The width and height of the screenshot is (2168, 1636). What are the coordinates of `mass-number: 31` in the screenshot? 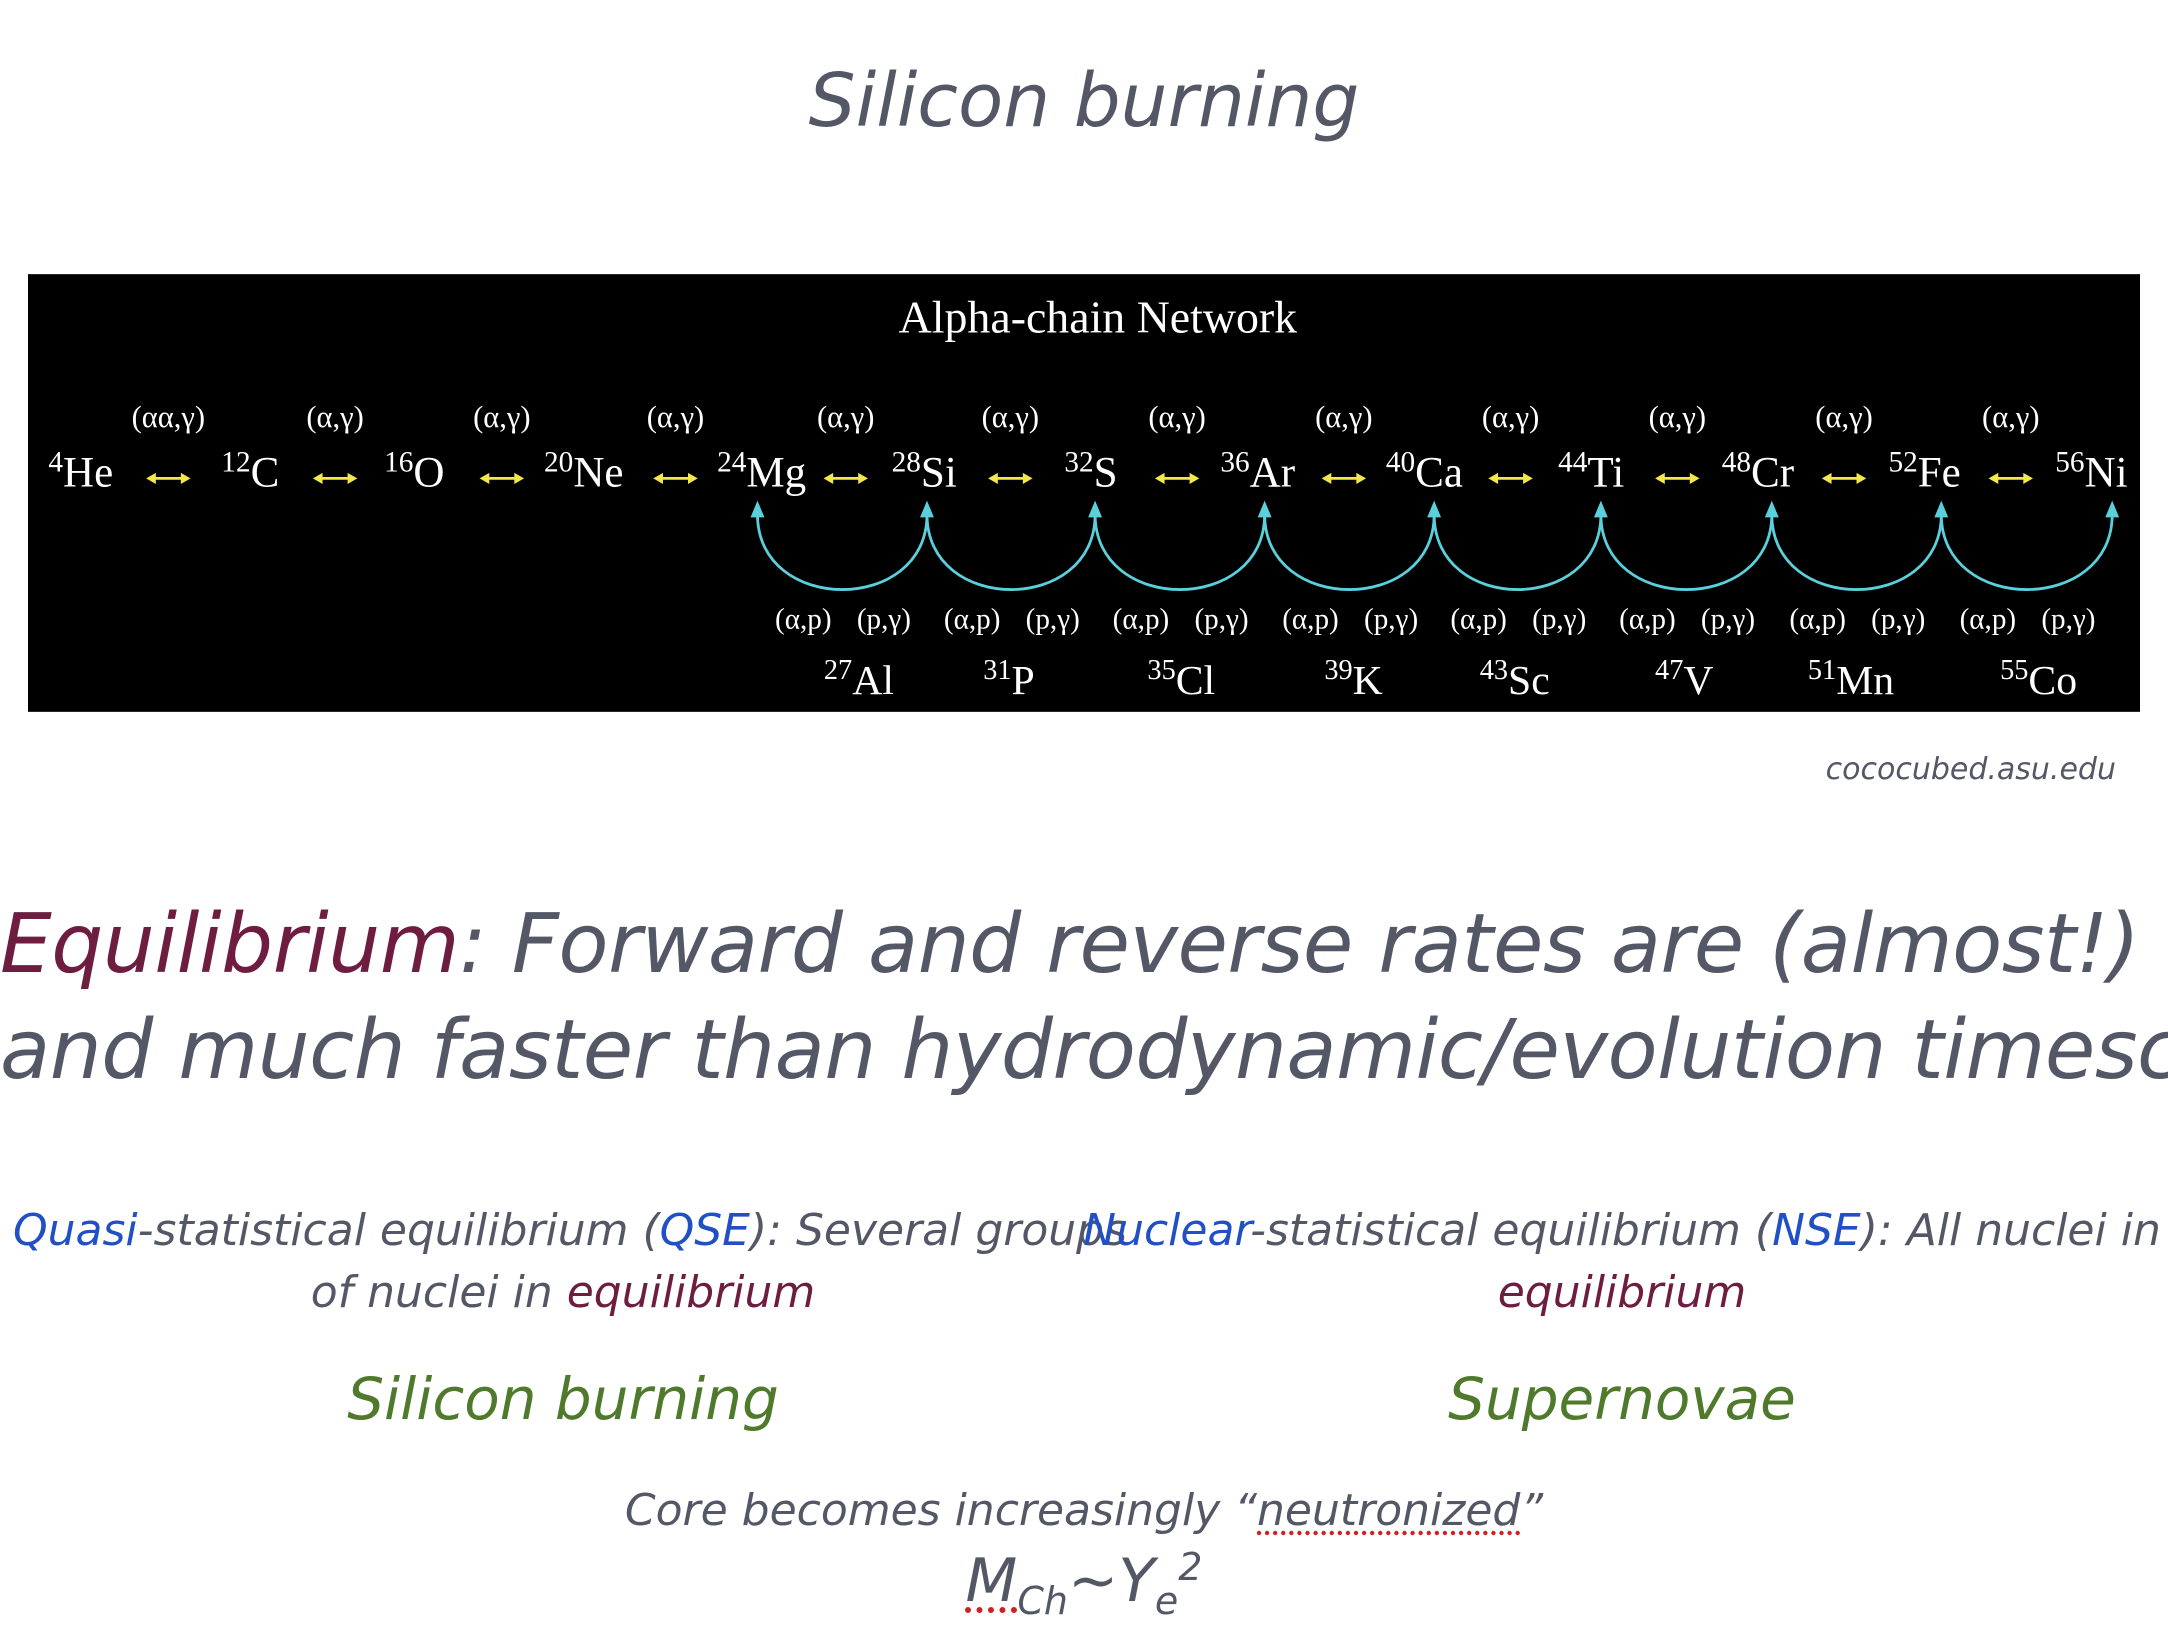 It's located at (997, 670).